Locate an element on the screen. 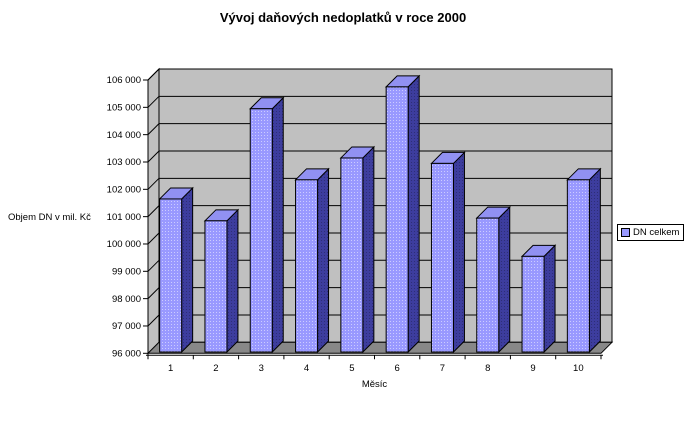 This screenshot has height=426, width=686. x-category-label: 9 is located at coordinates (532, 368).